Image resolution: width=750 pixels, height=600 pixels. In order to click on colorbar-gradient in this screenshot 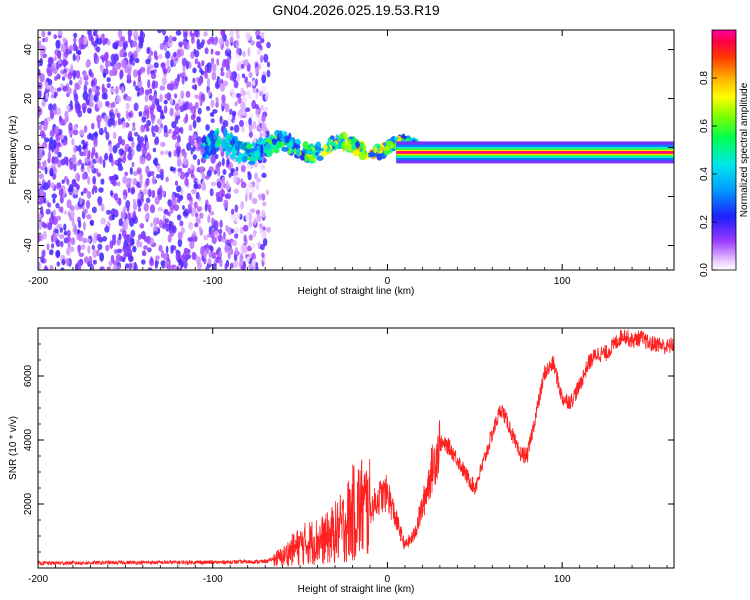, I will do `click(724, 150)`.